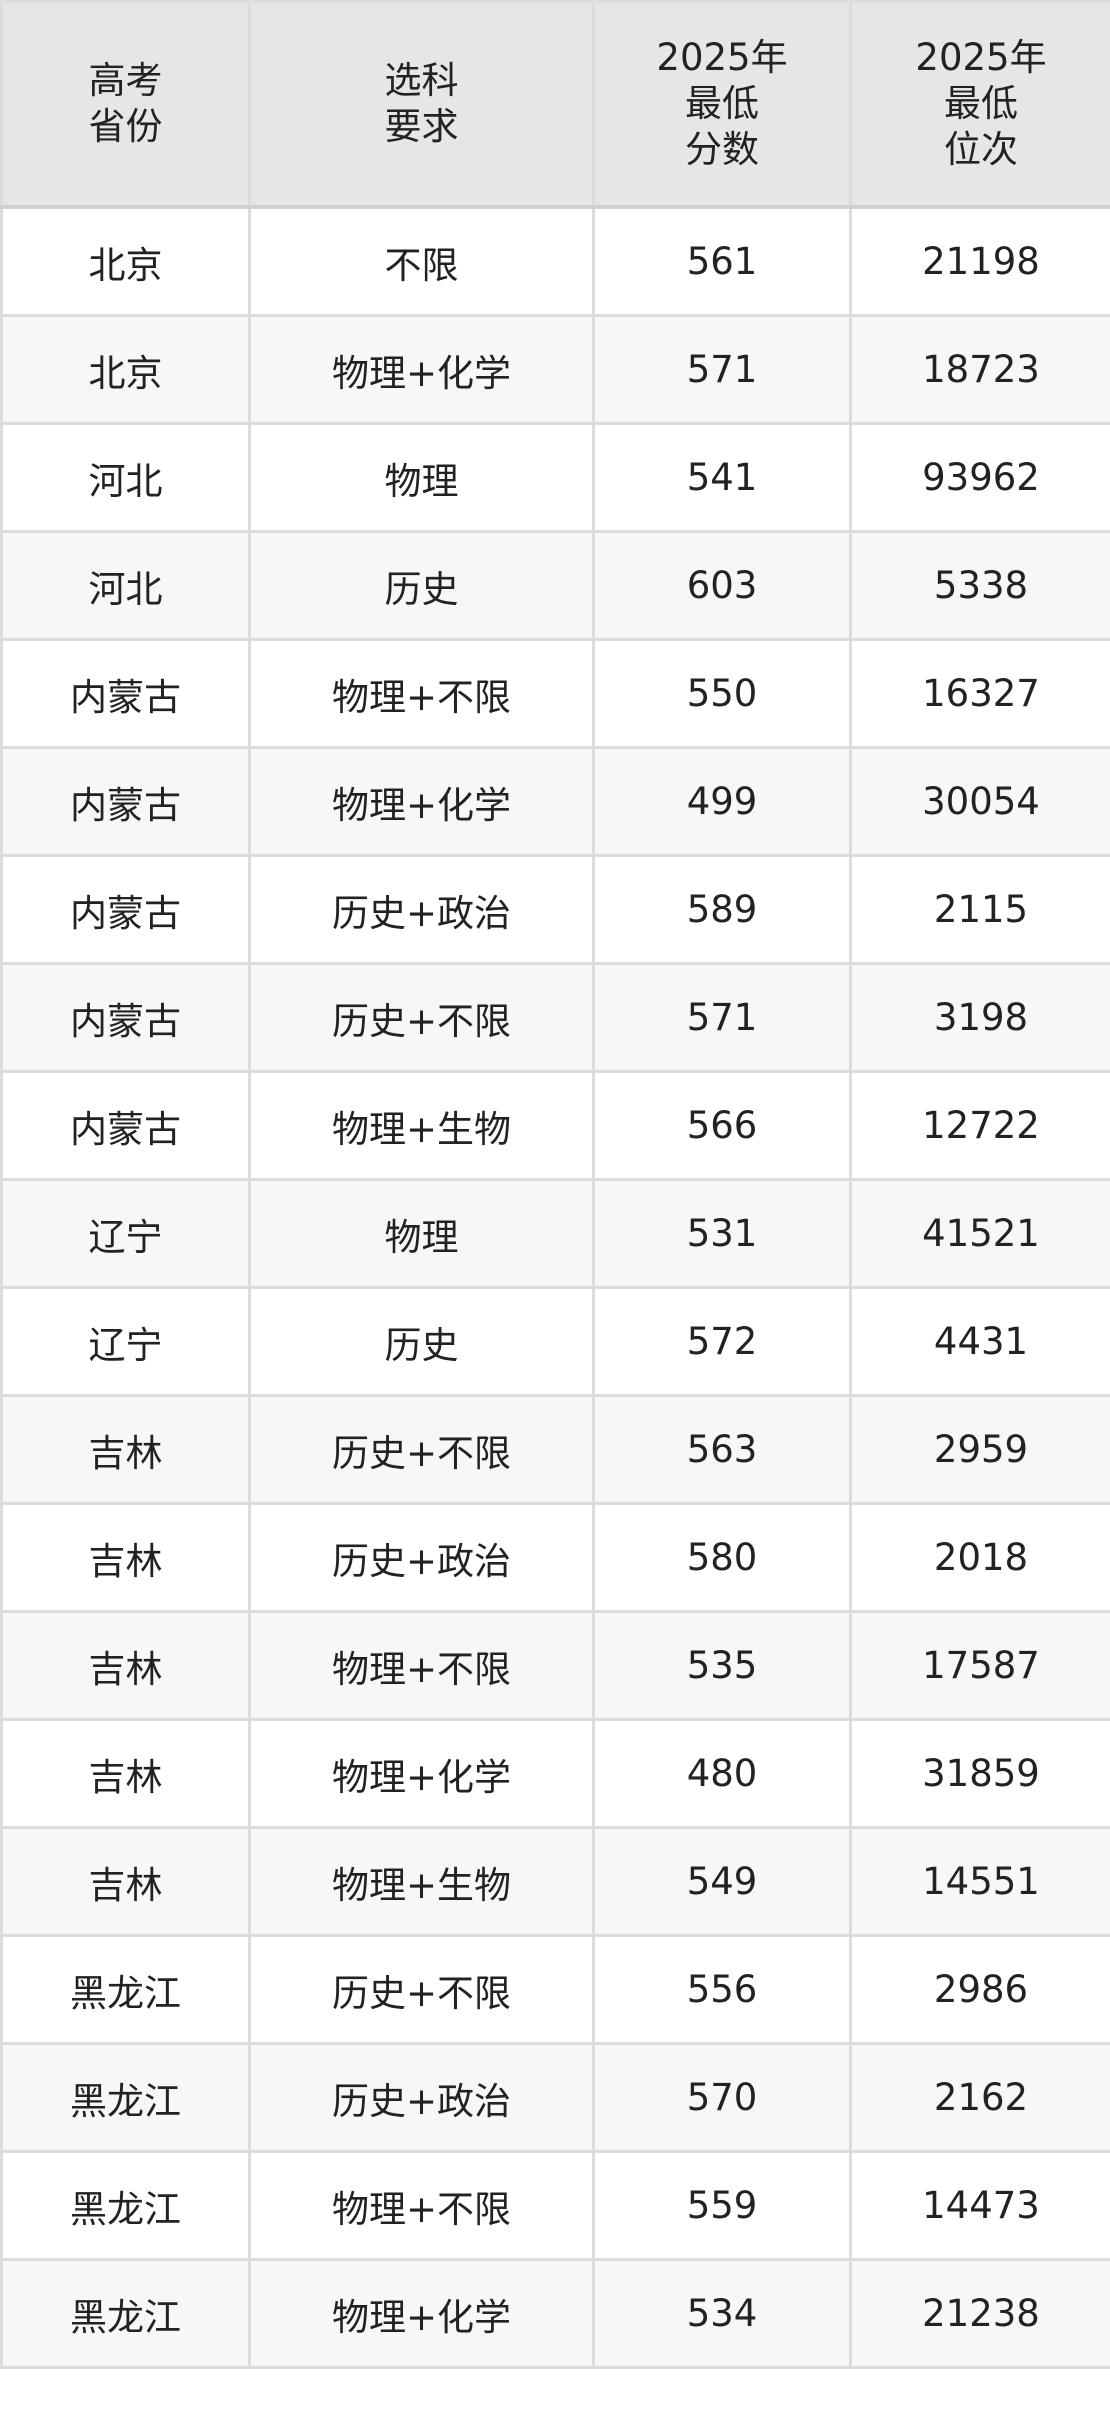 This screenshot has width=1110, height=2430. Describe the element at coordinates (979, 1881) in the screenshot. I see `rank-cell: 14551` at that location.